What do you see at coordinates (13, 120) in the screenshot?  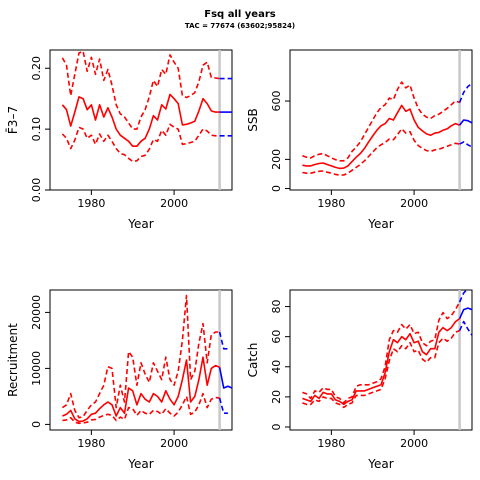 I see `y-axis-label: F̄3–7` at bounding box center [13, 120].